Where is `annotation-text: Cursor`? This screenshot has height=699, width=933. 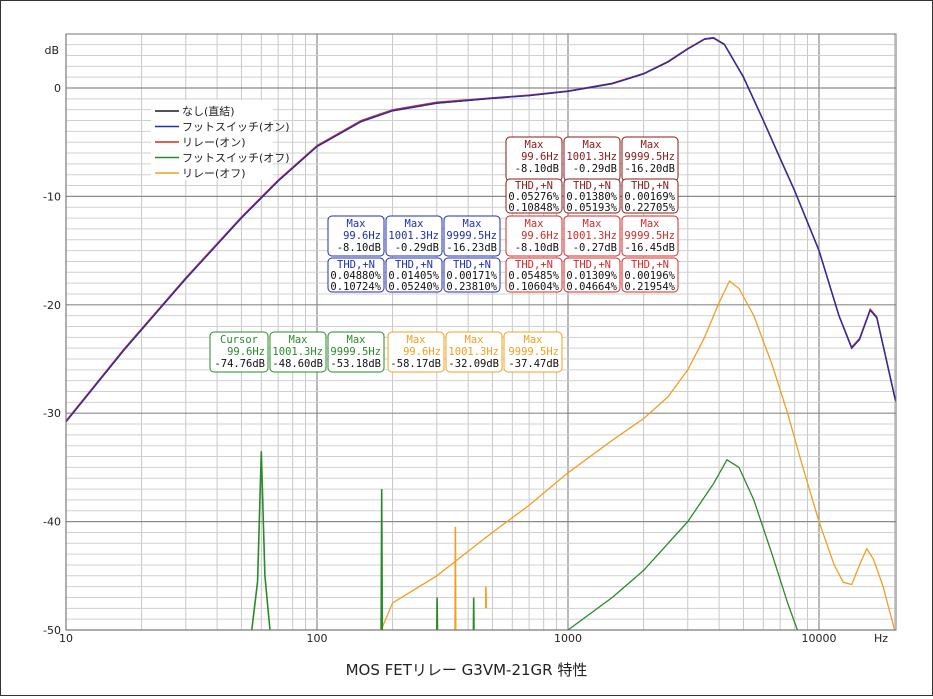
annotation-text: Cursor is located at coordinates (239, 340).